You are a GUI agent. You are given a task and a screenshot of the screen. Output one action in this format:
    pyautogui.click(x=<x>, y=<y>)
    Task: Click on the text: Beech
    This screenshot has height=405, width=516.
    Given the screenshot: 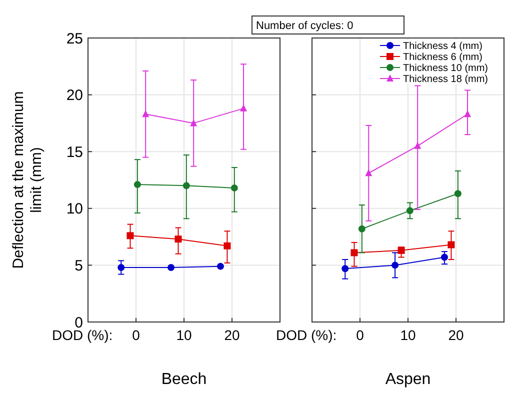 What is the action you would take?
    pyautogui.click(x=184, y=379)
    